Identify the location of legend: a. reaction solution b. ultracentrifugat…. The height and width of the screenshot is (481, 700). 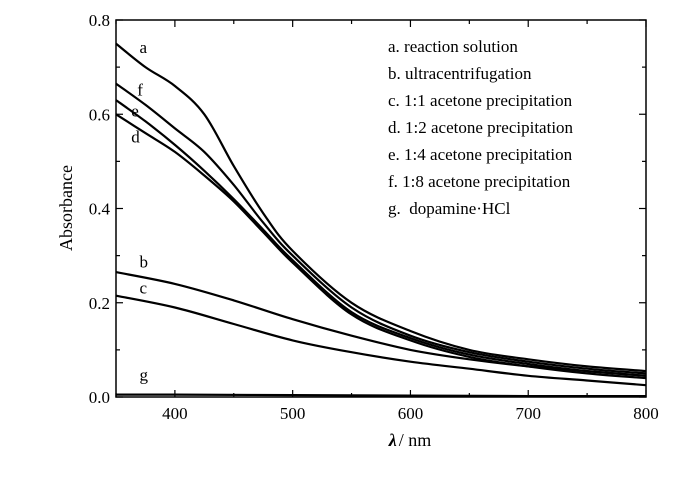
(481, 127).